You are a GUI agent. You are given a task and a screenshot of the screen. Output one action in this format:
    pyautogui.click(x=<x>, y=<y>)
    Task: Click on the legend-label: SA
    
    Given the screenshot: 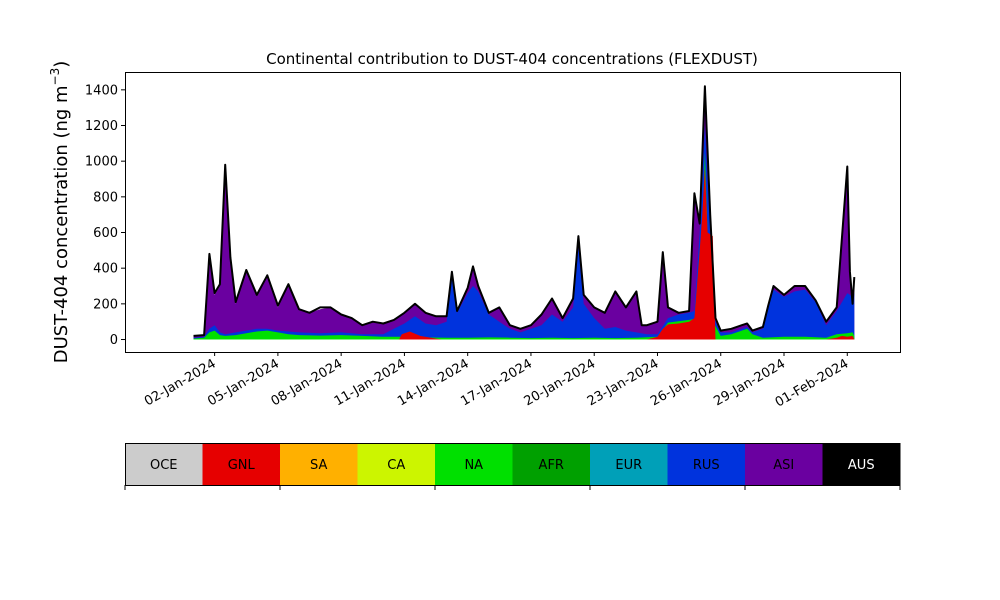 What is the action you would take?
    pyautogui.click(x=318, y=465)
    